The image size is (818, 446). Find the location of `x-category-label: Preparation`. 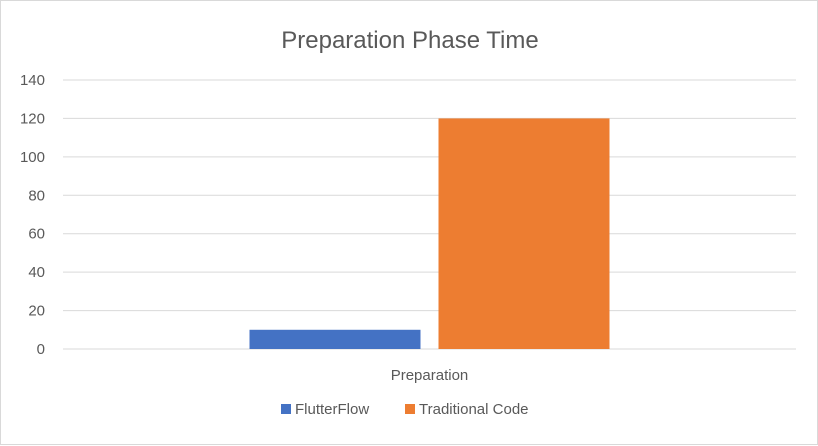

x-category-label: Preparation is located at coordinates (430, 375).